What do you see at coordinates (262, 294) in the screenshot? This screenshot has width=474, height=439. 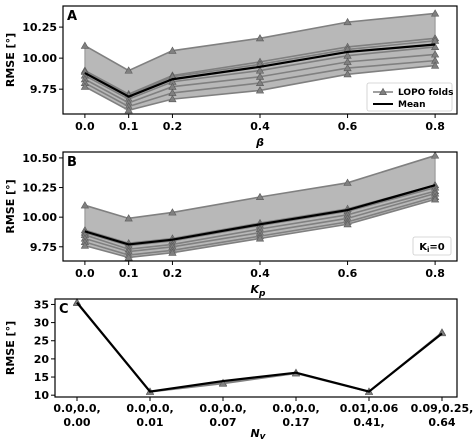 I see `x-axis-title-subscript: p` at bounding box center [262, 294].